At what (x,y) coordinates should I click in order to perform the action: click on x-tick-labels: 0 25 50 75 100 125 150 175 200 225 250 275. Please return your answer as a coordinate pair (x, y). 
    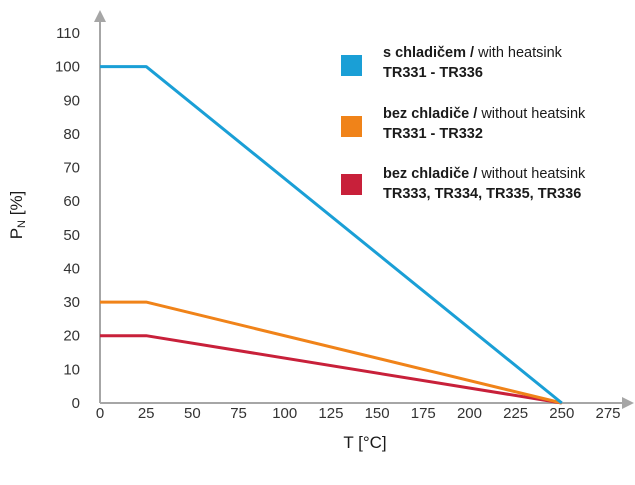
    Looking at the image, I should click on (358, 413).